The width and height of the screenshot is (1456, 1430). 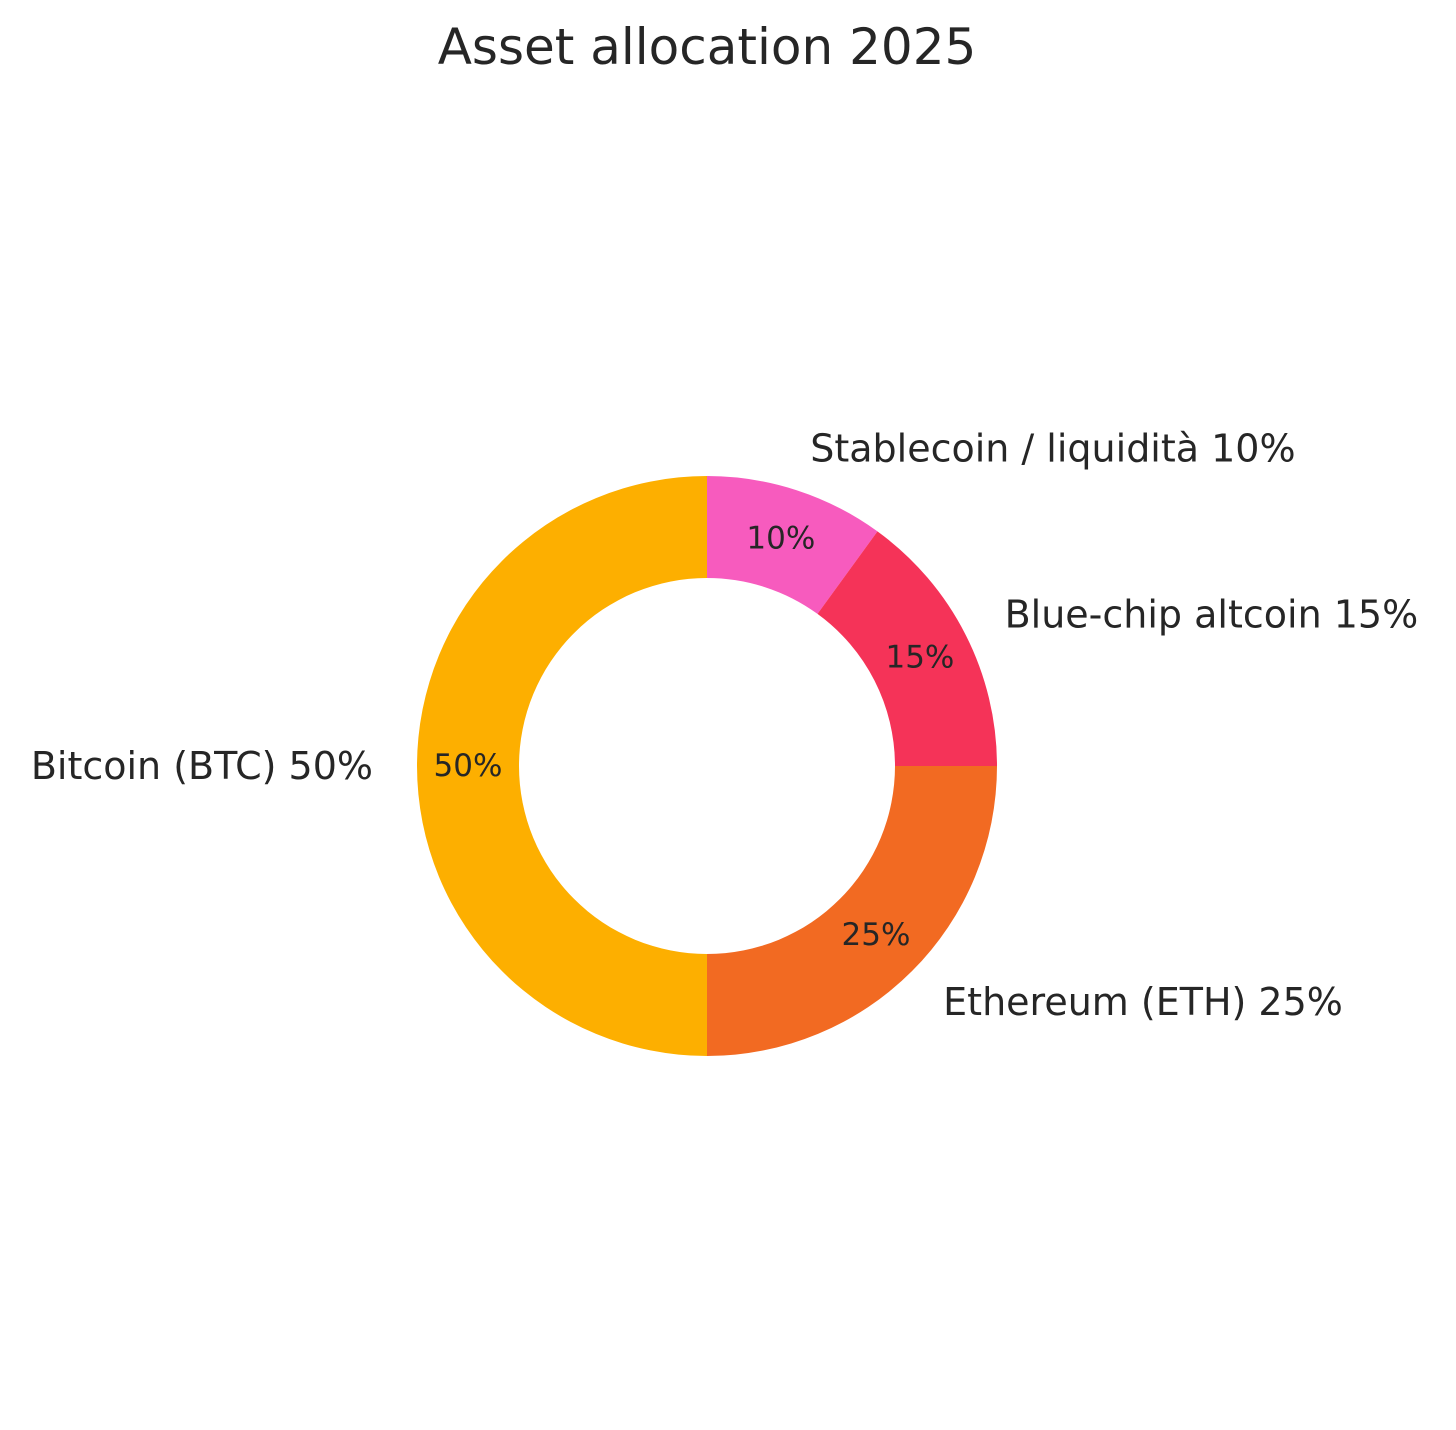 What do you see at coordinates (876, 935) in the screenshot?
I see `slice-percent-label: 25%` at bounding box center [876, 935].